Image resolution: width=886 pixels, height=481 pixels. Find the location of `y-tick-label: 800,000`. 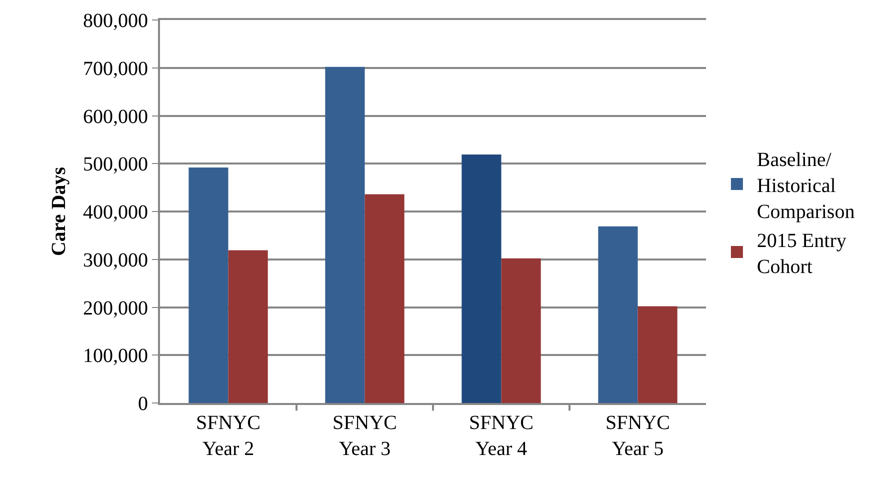

y-tick-label: 800,000 is located at coordinates (115, 21).